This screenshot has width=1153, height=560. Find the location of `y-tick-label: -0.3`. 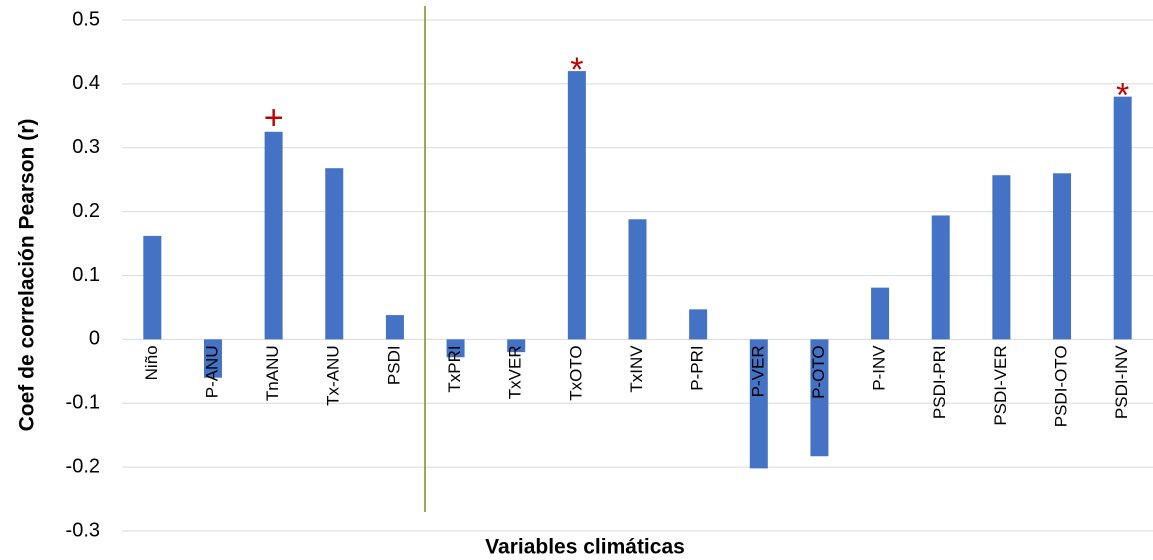

y-tick-label: -0.3 is located at coordinates (83, 530).